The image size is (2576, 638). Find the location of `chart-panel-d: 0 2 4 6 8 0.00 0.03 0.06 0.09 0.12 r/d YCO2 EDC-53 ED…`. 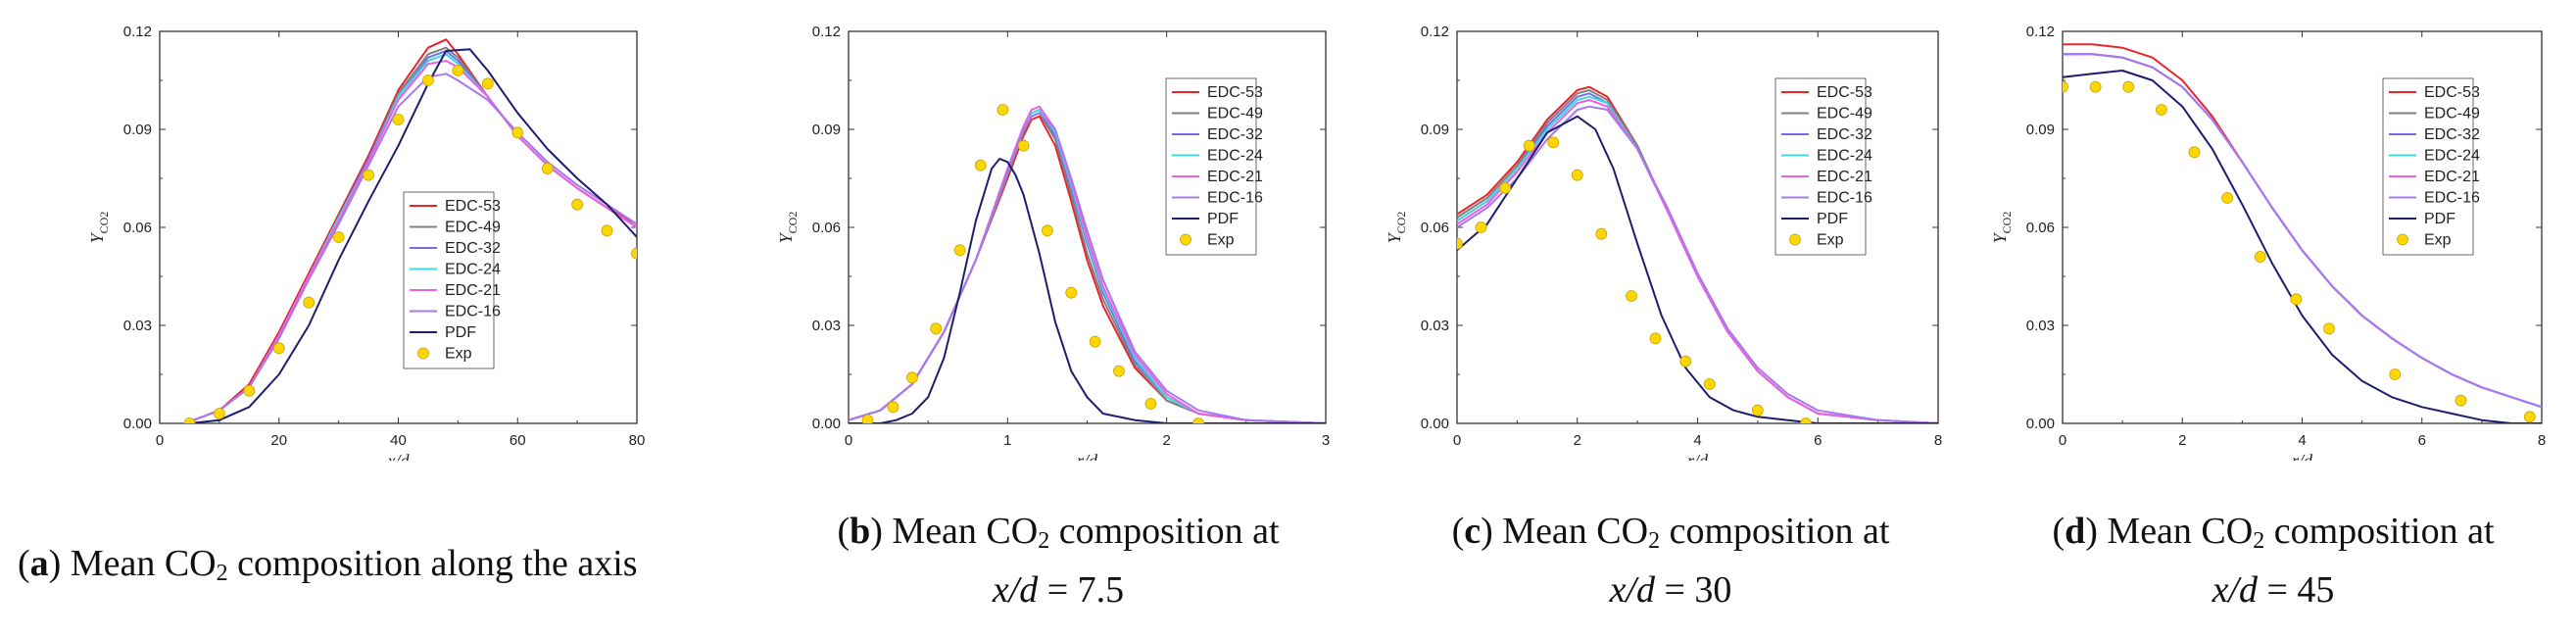

chart-panel-d: 0 2 4 6 8 0.00 0.03 0.06 0.09 0.12 r/d YCO2 EDC-53 ED… is located at coordinates (2268, 242).